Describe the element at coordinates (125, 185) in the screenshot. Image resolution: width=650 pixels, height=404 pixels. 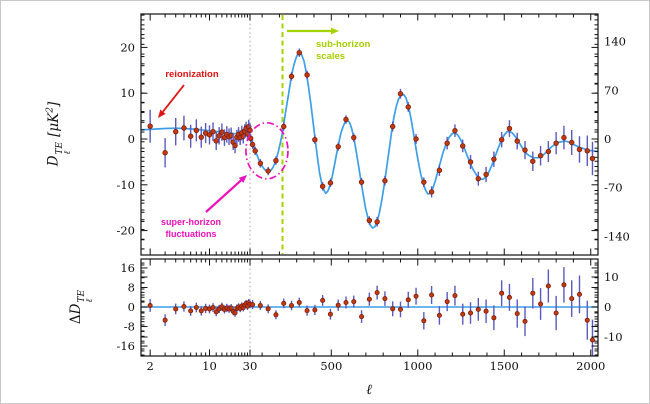
I see `tick-label: -10` at that location.